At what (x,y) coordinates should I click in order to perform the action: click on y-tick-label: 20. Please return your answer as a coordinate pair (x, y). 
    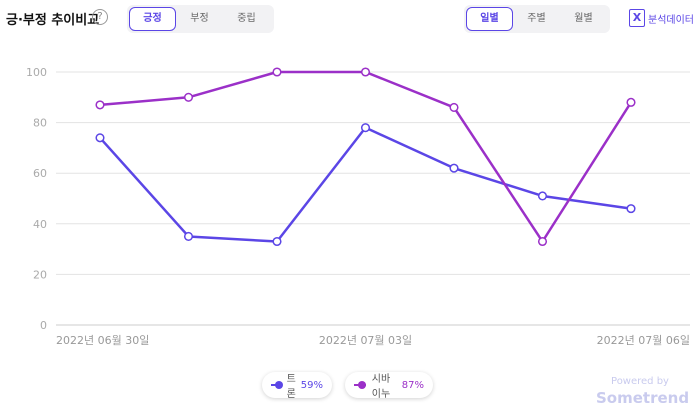
    Looking at the image, I should click on (40, 274).